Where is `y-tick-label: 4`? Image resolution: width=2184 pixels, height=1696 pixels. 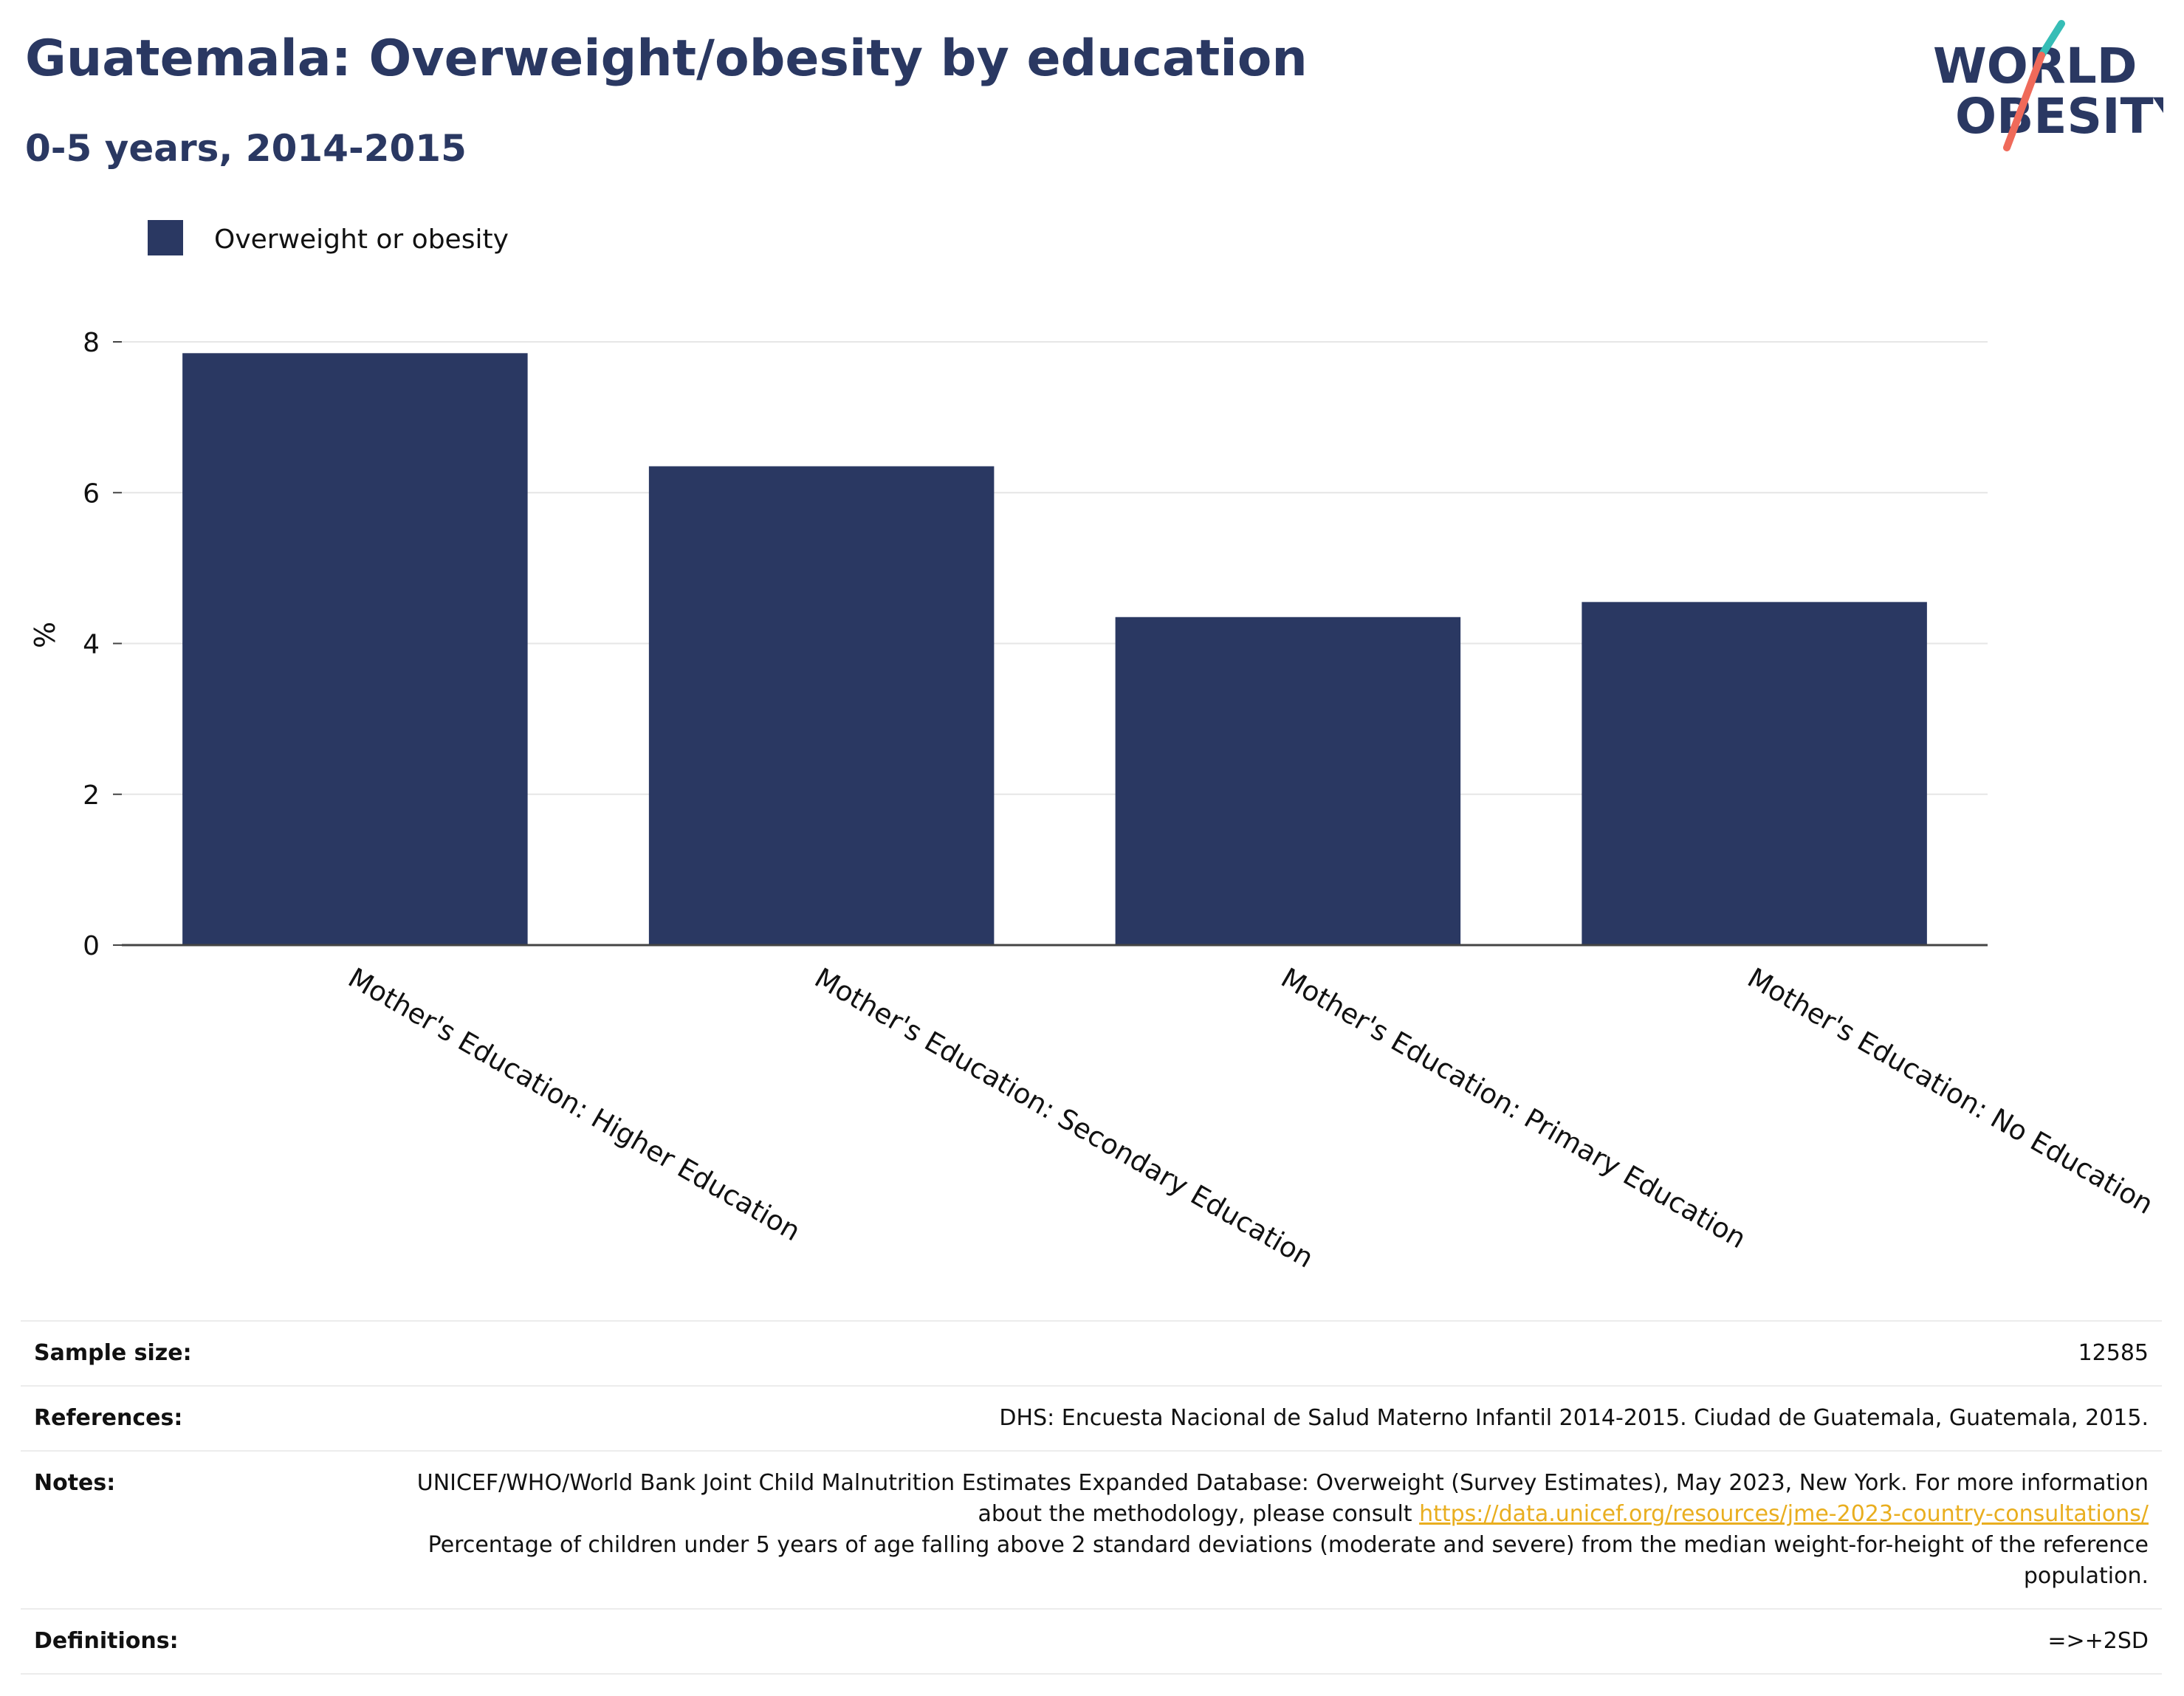 y-tick-label: 4 is located at coordinates (92, 645).